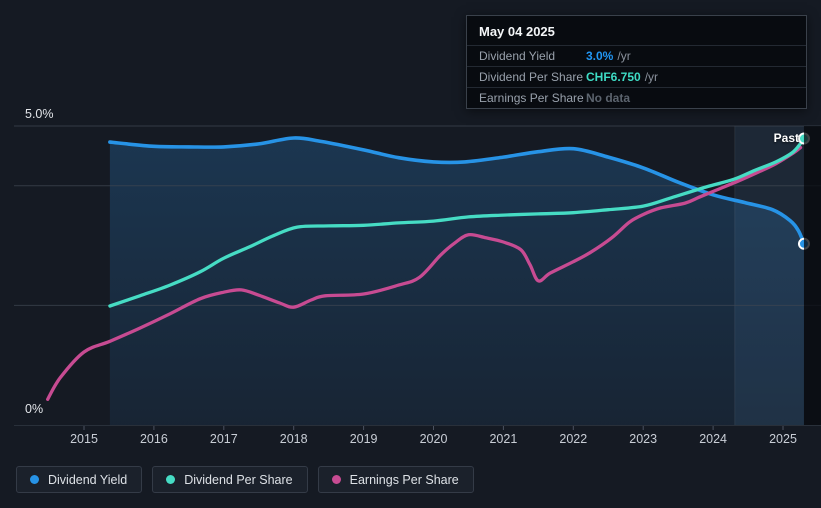 The width and height of the screenshot is (821, 508). What do you see at coordinates (404, 479) in the screenshot?
I see `legend-item-label: Earnings Per Share` at bounding box center [404, 479].